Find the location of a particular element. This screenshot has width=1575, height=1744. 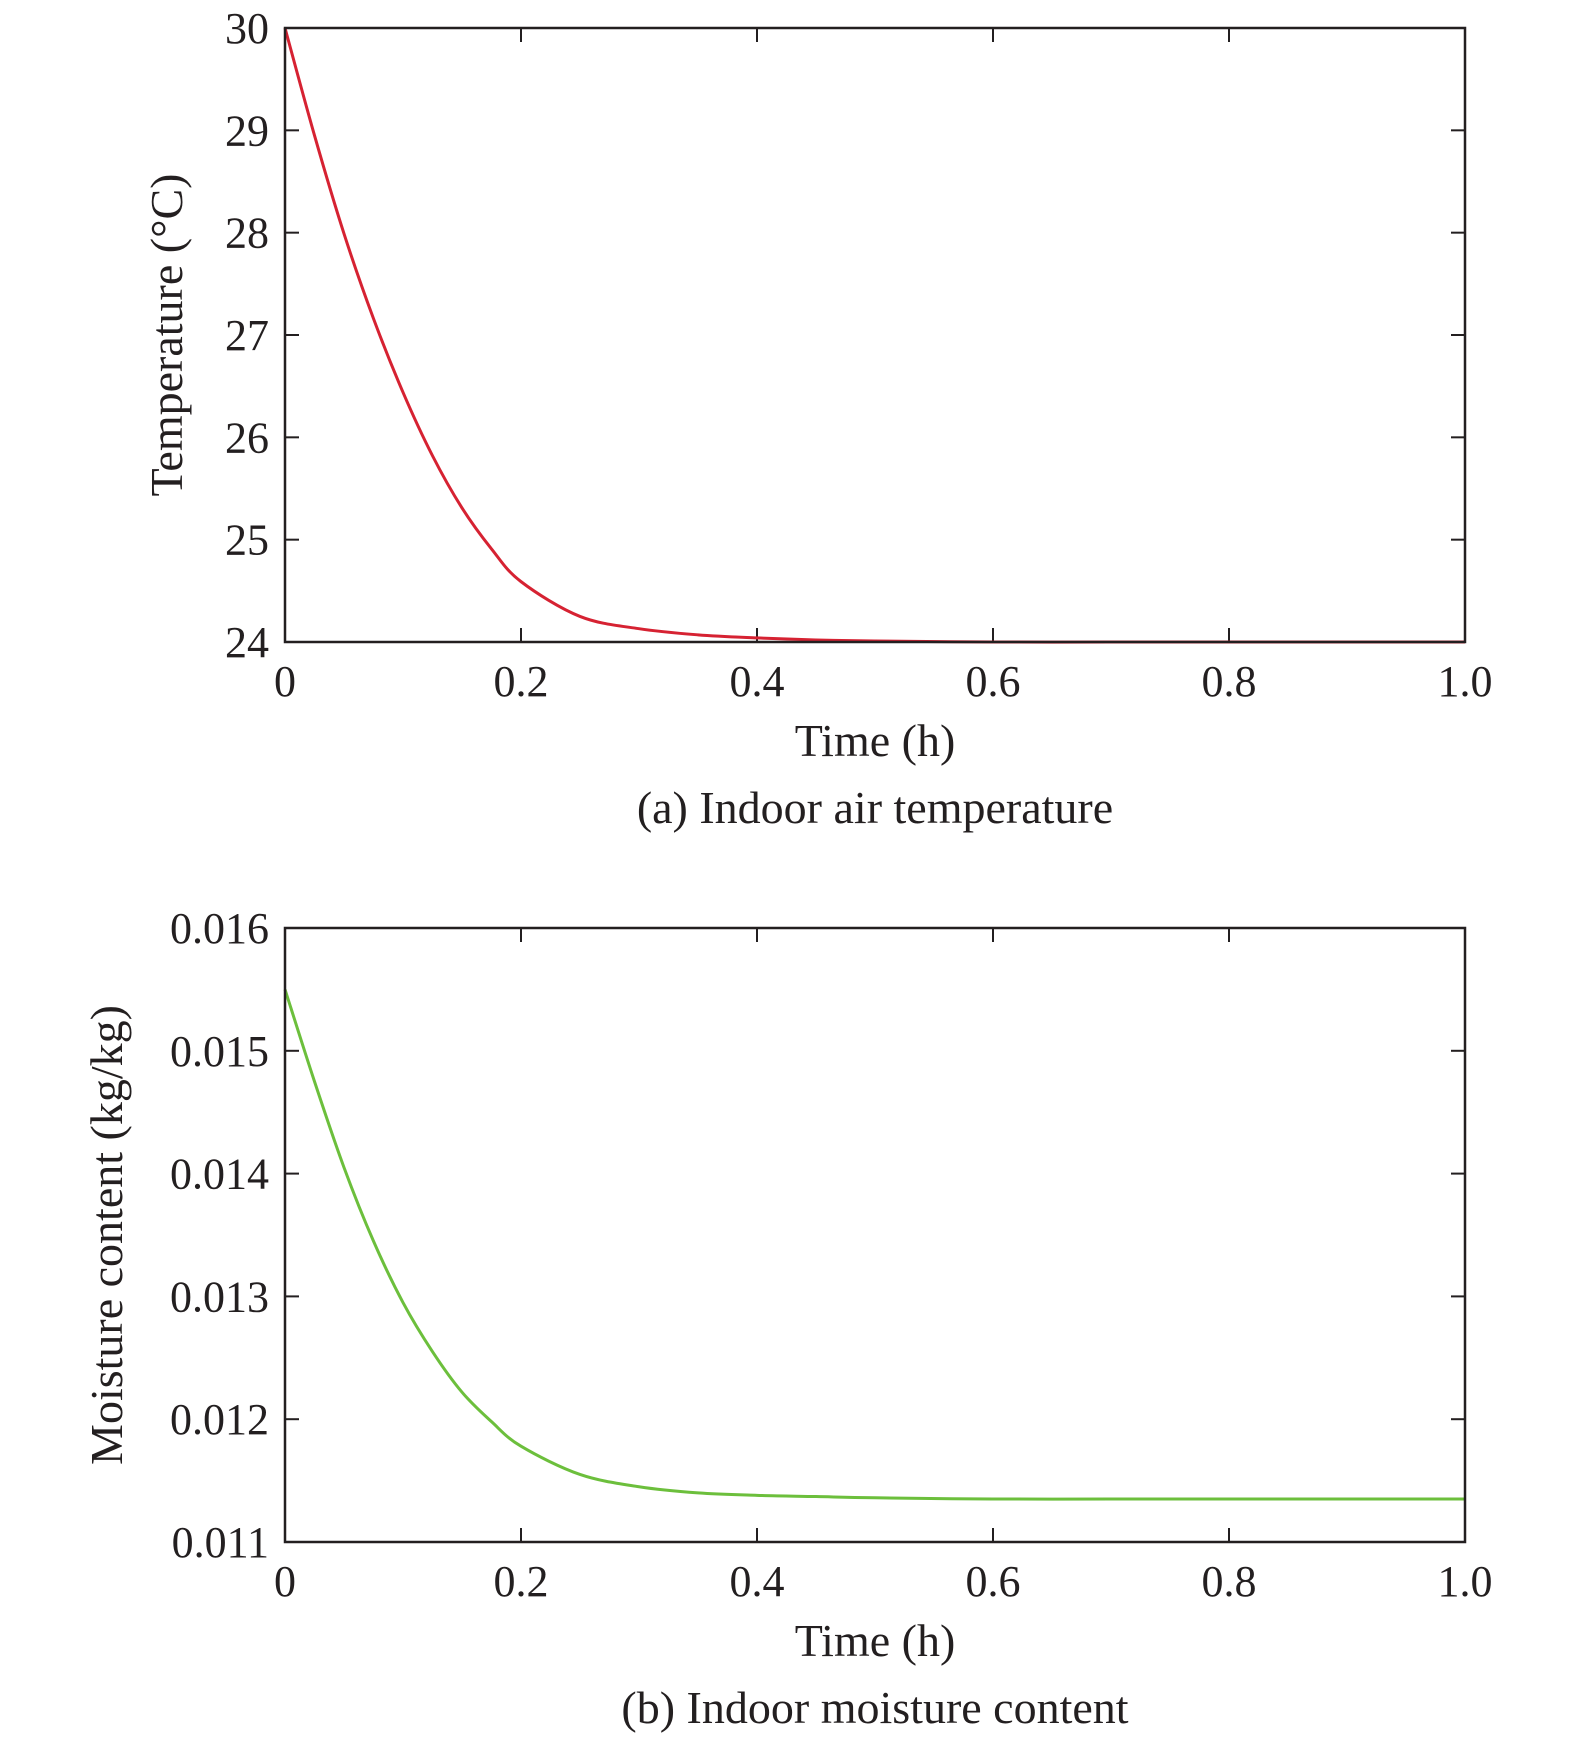

chart-a-y-tick-label: 26 is located at coordinates (247, 437).